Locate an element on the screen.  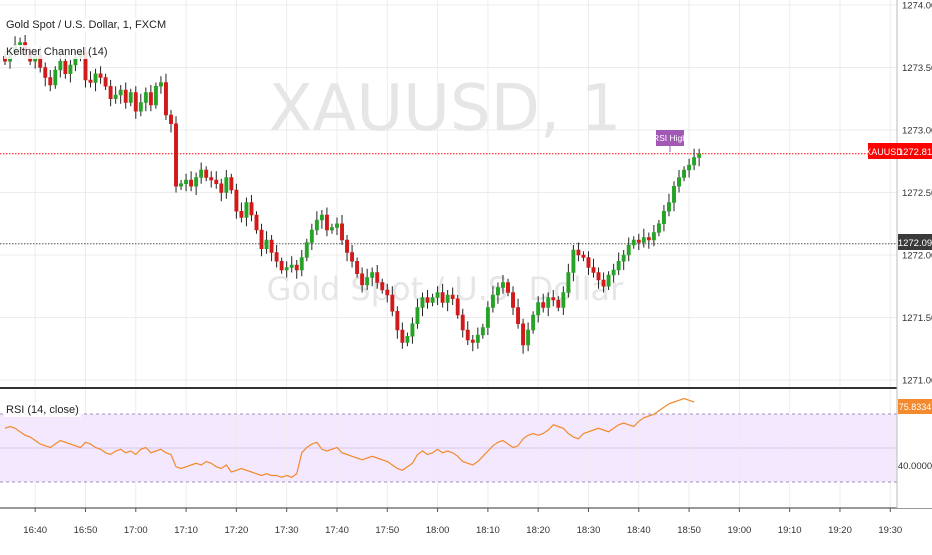
price-tick-label: 1271.50 is located at coordinates (917, 318).